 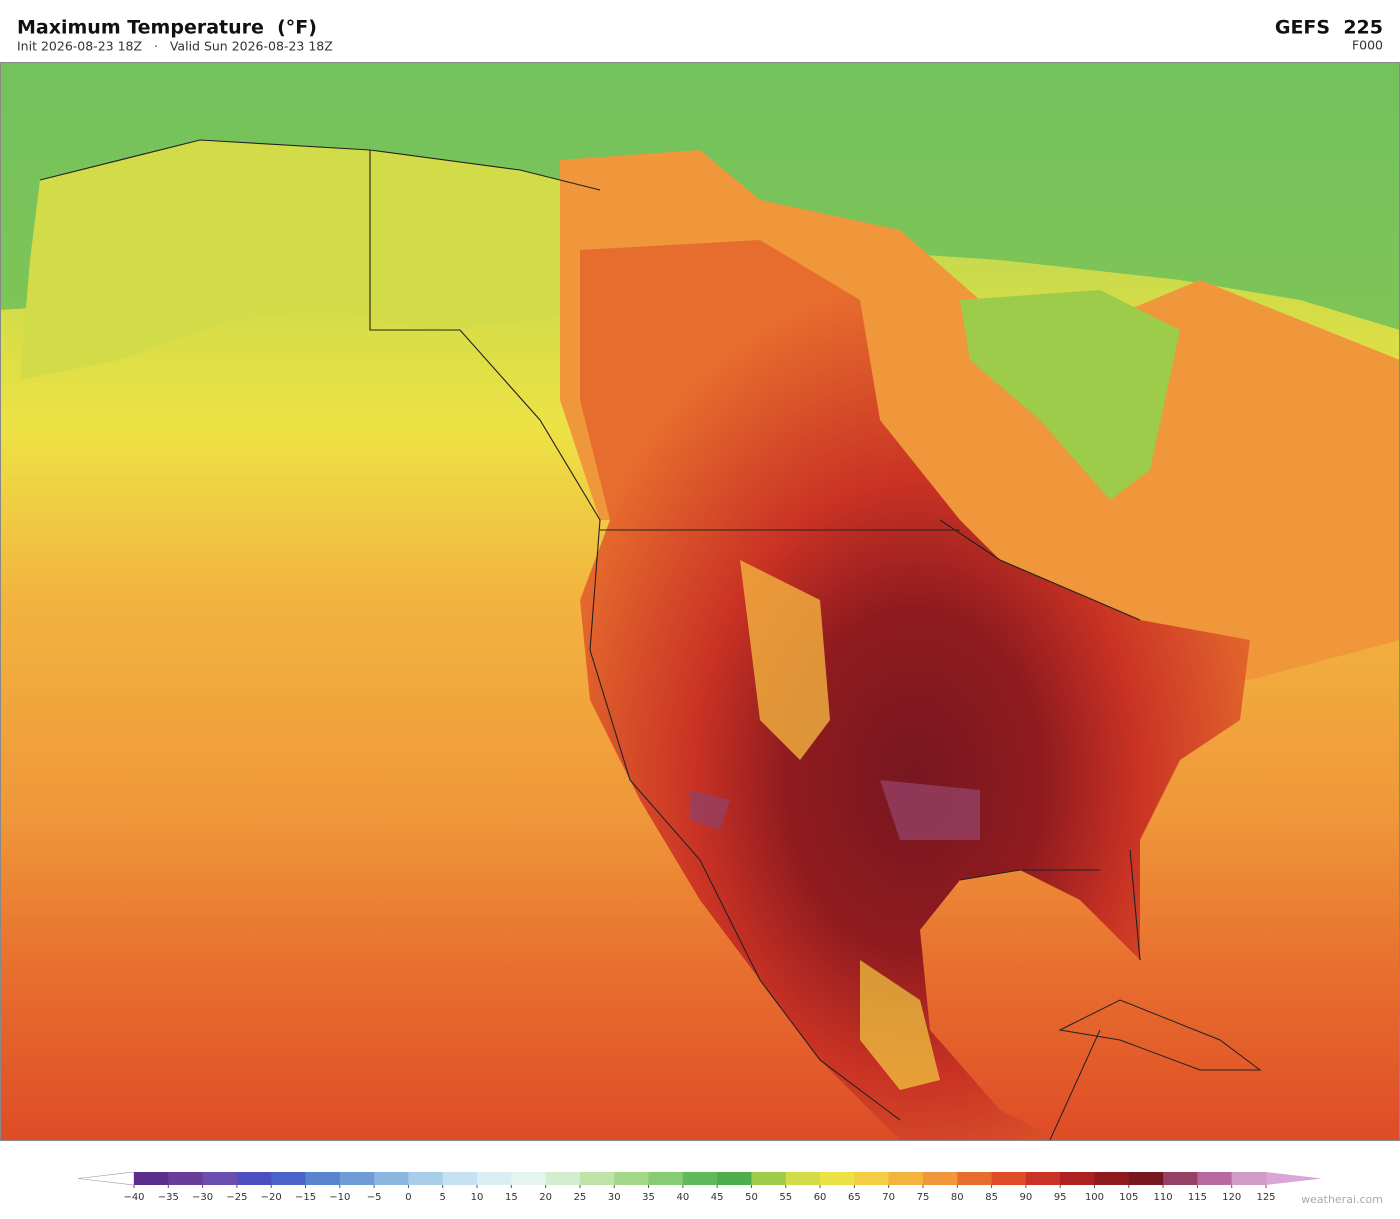 I want to click on colorbar-tick-label: −20, so click(x=271, y=1197).